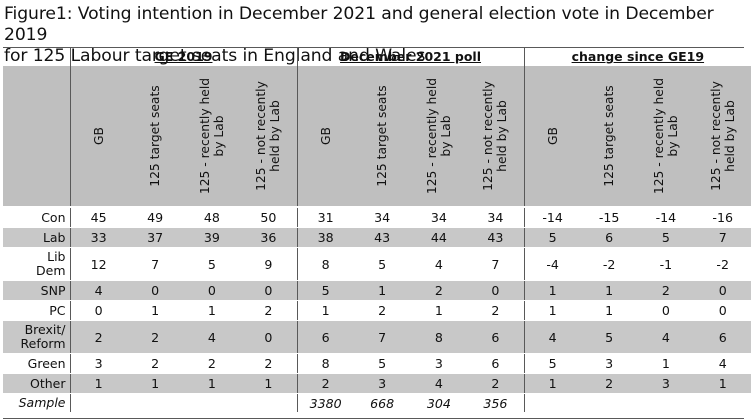 The height and width of the screenshot is (419, 752). Describe the element at coordinates (36, 337) in the screenshot. I see `row-label: Brexit/ Reform` at that location.